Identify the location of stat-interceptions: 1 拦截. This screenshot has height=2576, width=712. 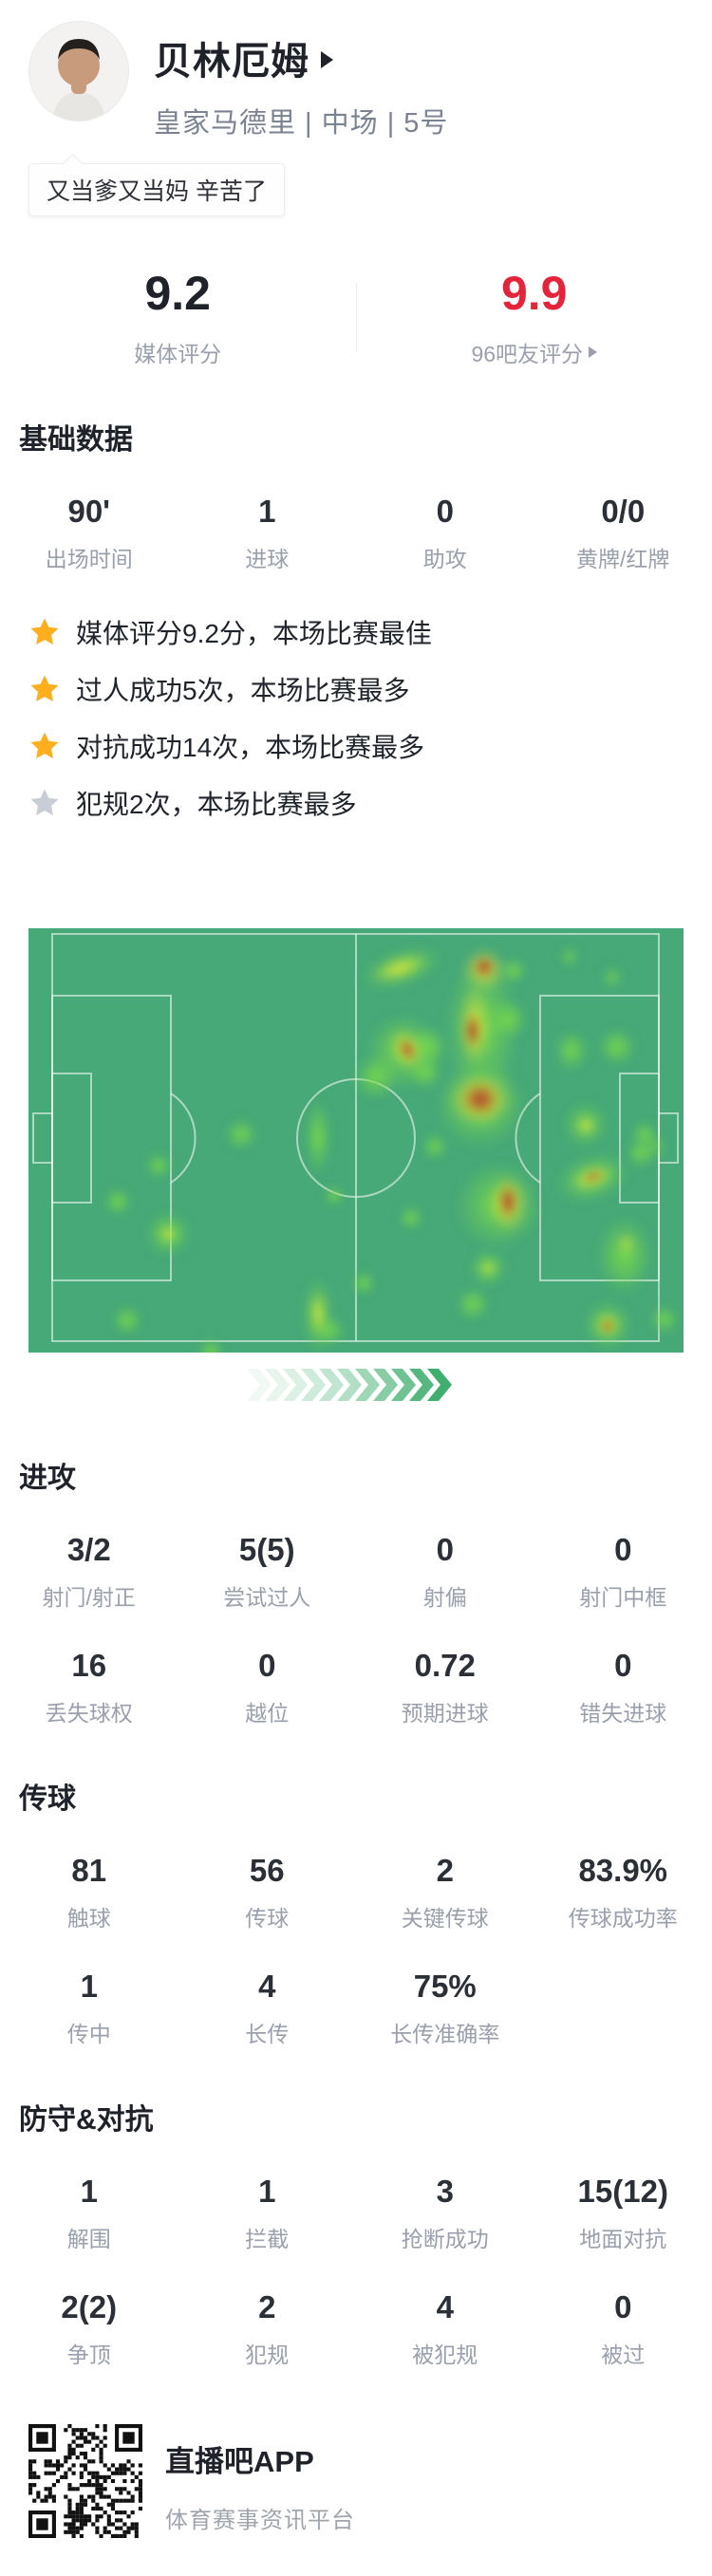
(267, 2214).